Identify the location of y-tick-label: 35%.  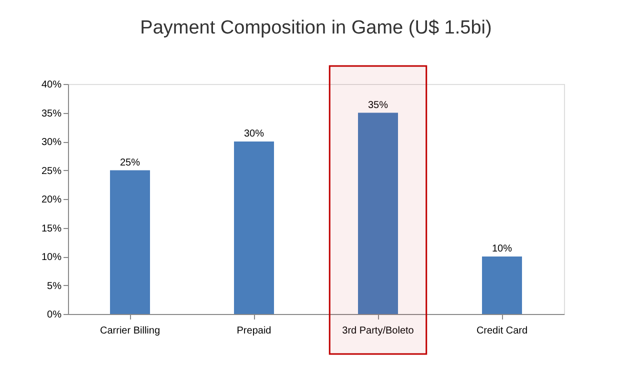
(51, 114).